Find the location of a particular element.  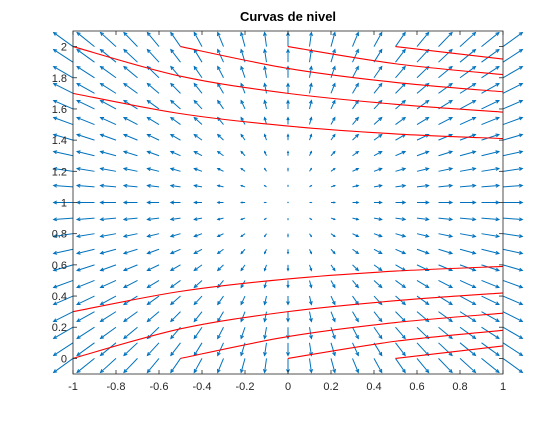

y-tick-label: 0.2 is located at coordinates (59, 328).